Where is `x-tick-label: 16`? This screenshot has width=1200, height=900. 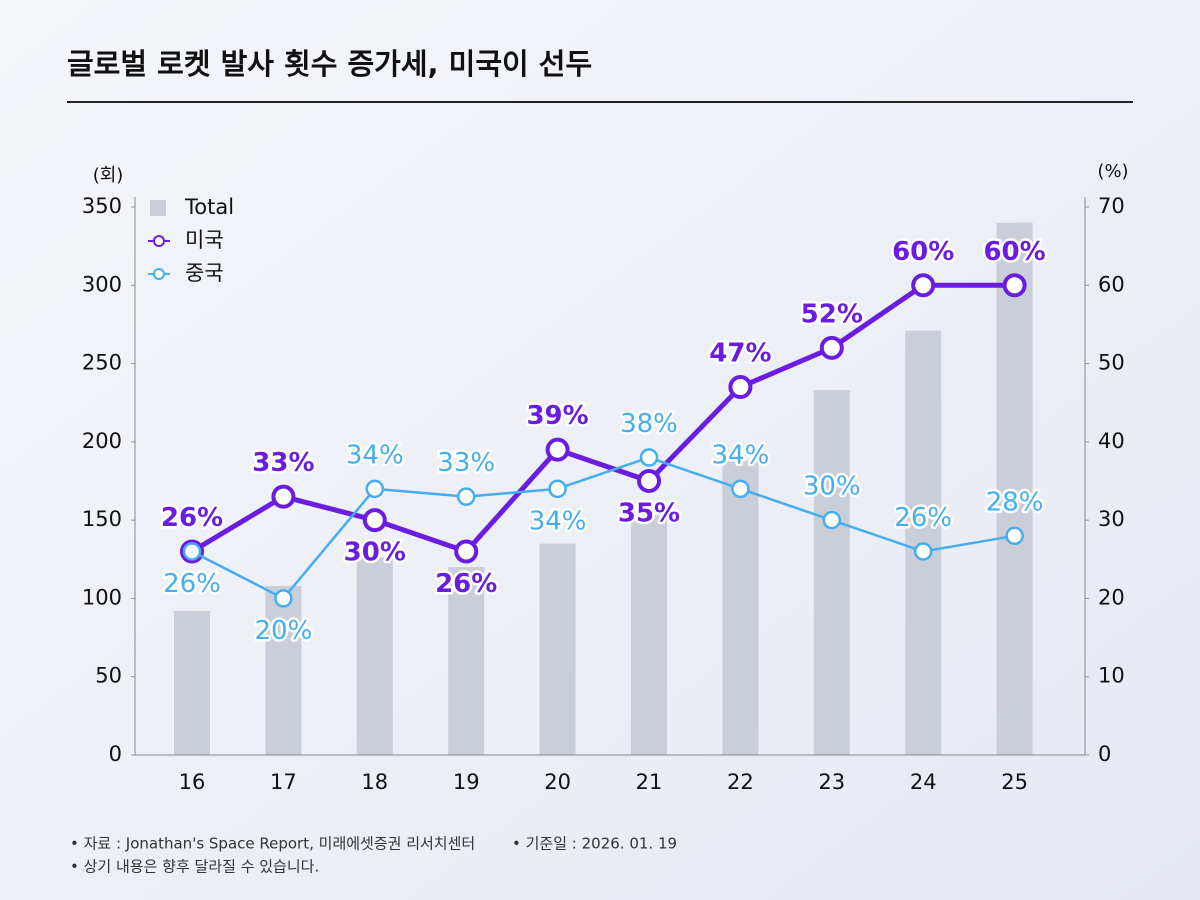
x-tick-label: 16 is located at coordinates (192, 782).